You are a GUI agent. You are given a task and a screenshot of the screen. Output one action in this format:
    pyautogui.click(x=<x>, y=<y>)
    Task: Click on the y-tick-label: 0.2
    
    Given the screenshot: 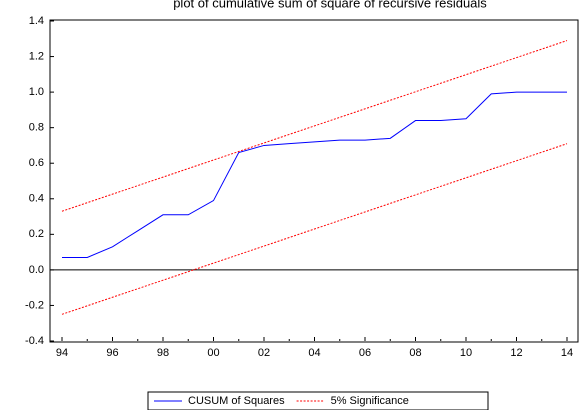 What is the action you would take?
    pyautogui.click(x=36, y=234)
    